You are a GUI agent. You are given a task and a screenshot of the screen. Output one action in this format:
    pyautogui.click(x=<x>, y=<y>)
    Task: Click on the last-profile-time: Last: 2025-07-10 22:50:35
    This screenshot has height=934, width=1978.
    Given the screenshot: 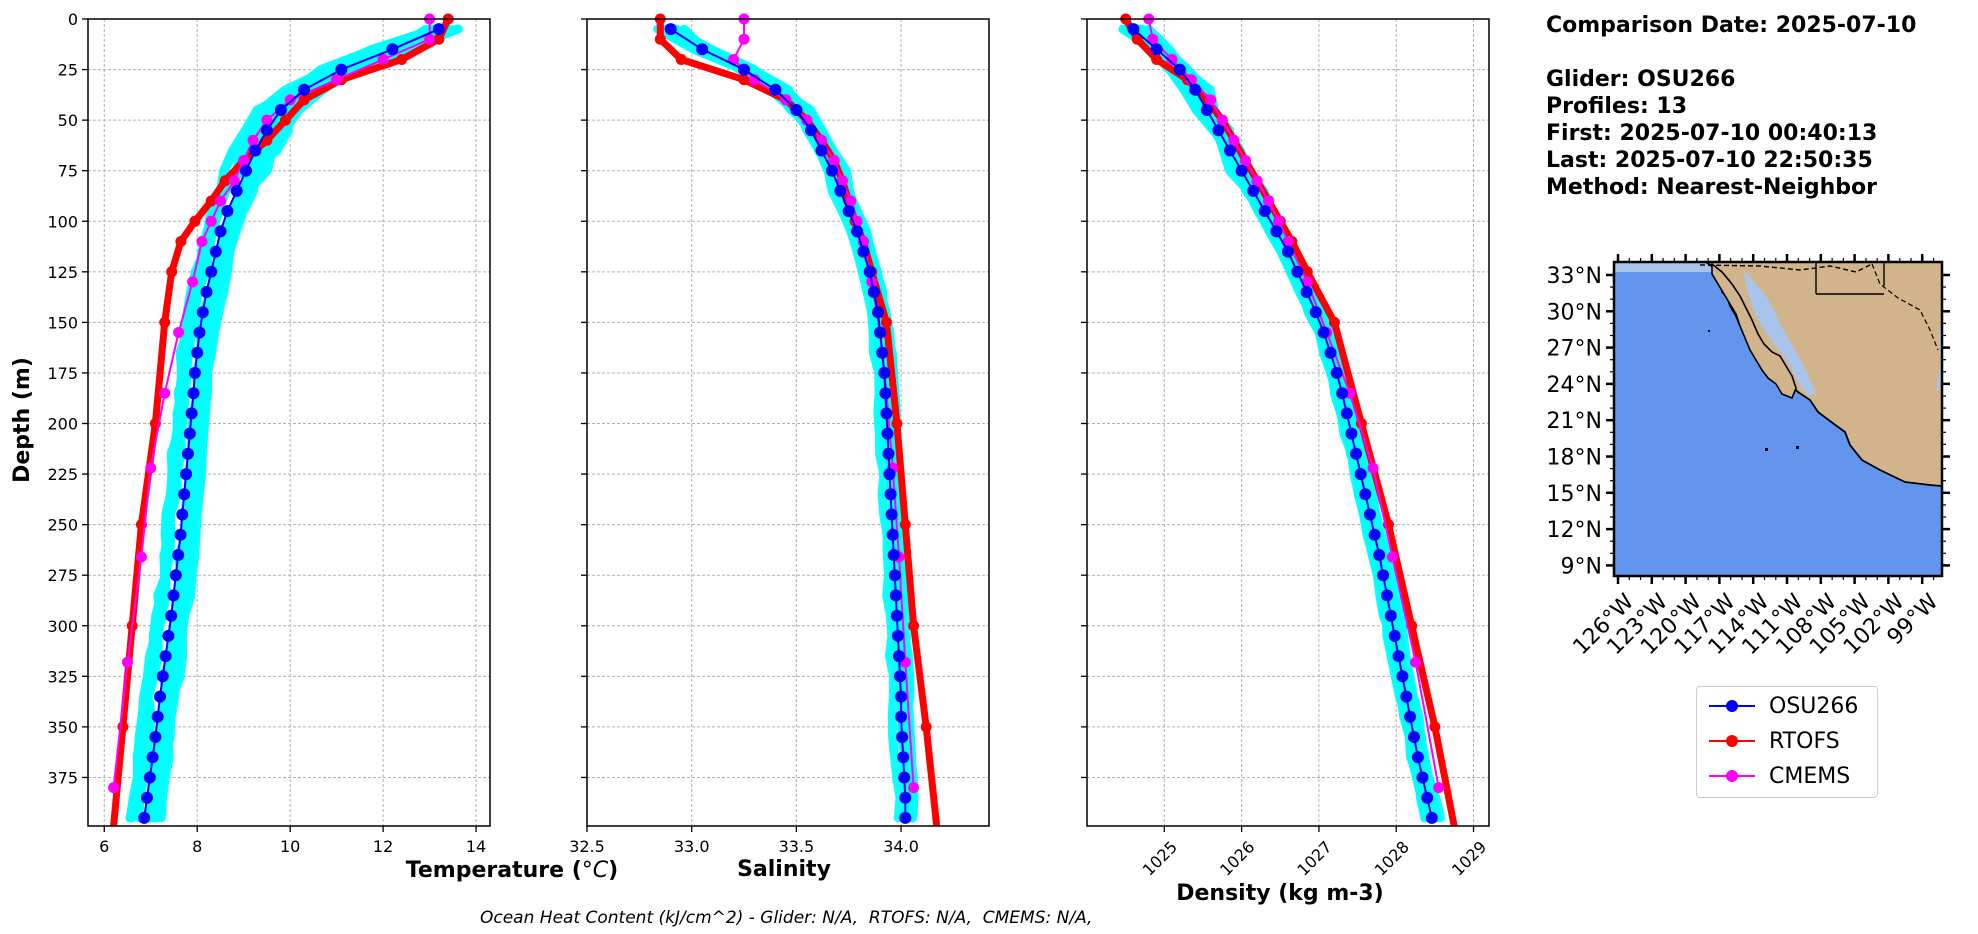 What is the action you would take?
    pyautogui.click(x=1709, y=160)
    